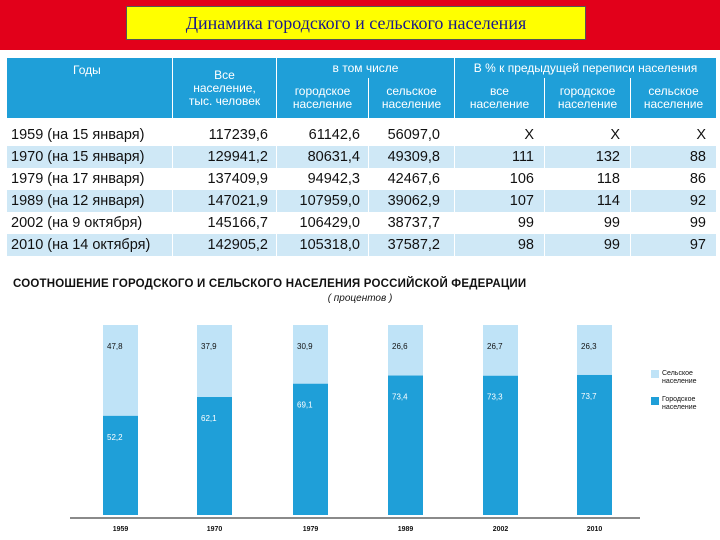 The width and height of the screenshot is (720, 540). Describe the element at coordinates (674, 223) in the screenshot. I see `cell-pct-rural: 99` at that location.